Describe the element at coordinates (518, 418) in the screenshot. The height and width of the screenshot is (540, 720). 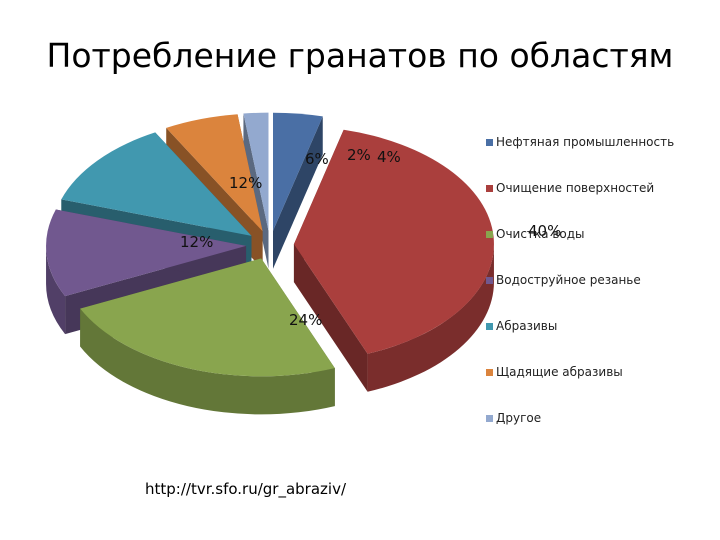
I see `legend-label: Другое` at that location.